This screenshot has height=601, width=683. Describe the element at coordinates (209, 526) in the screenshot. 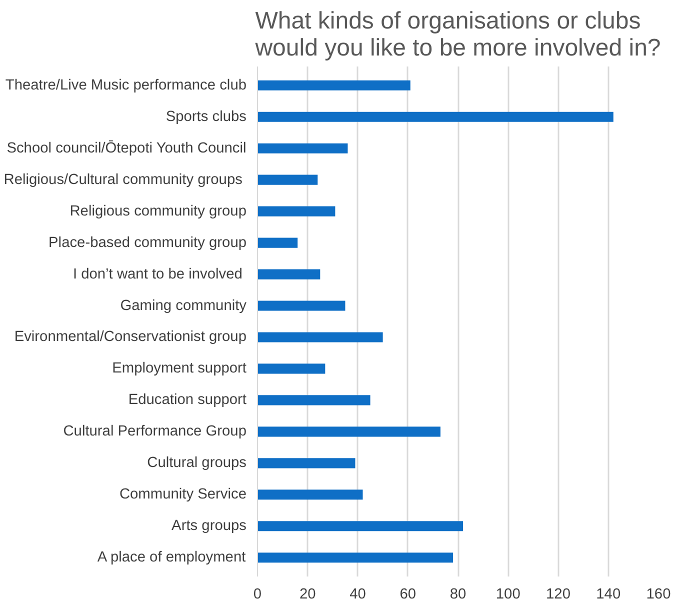

I see `y-tick-label: Arts groups` at that location.